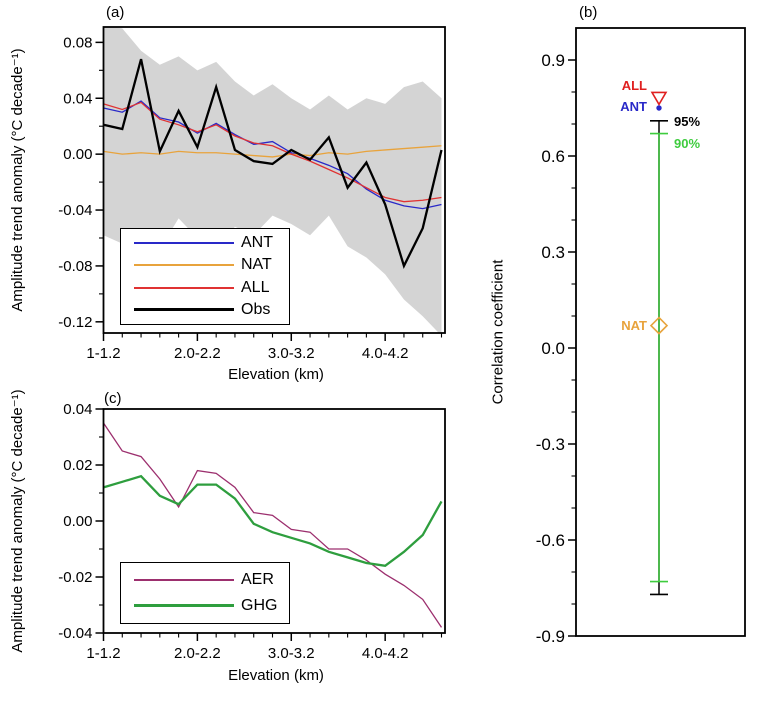 The width and height of the screenshot is (781, 704). What do you see at coordinates (276, 675) in the screenshot?
I see `panel-c-x-axis-title: Elevation (km)` at bounding box center [276, 675].